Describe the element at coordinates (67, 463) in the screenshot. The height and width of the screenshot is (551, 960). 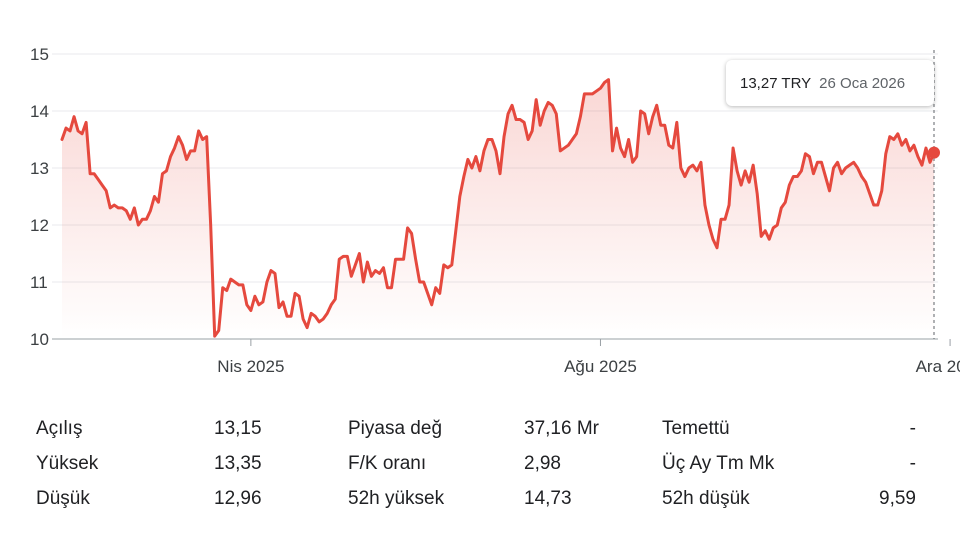
I see `stat-label-high: Yüksek` at that location.